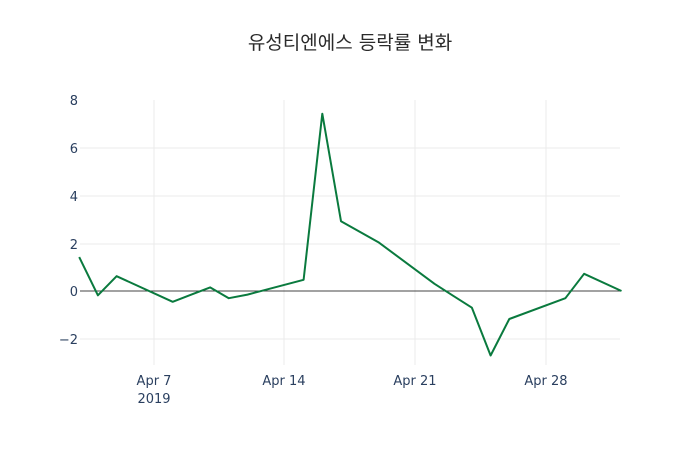 The width and height of the screenshot is (700, 450). Describe the element at coordinates (74, 149) in the screenshot. I see `svg-text: 6` at that location.